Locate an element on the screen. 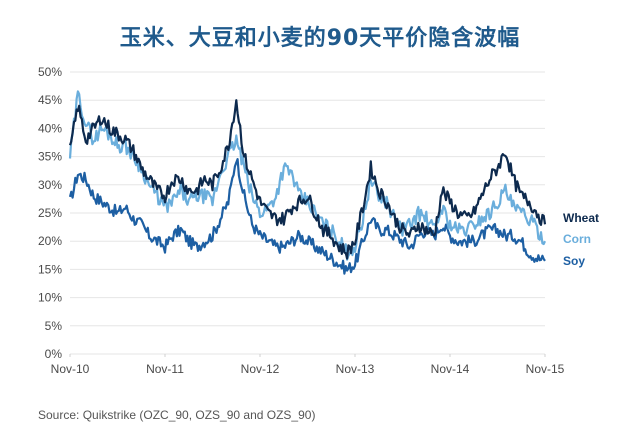 The height and width of the screenshot is (444, 640). x-tick-label: Nov-14 is located at coordinates (450, 369).